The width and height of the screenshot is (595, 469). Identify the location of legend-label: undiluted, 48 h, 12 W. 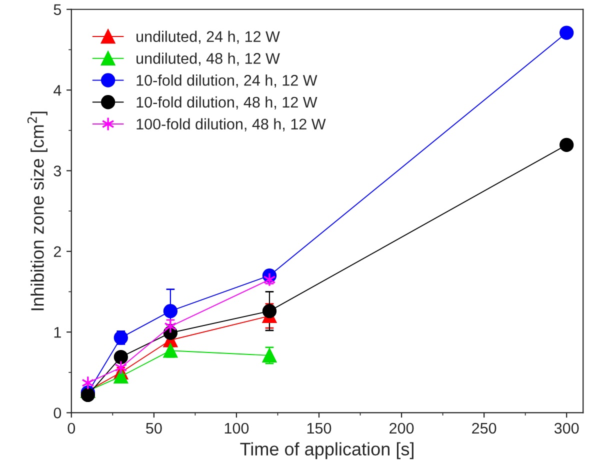
(208, 59).